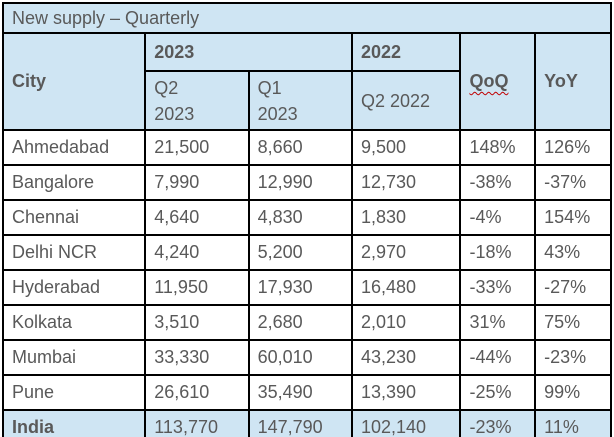 The width and height of the screenshot is (614, 437). I want to click on table-row: Pune 26,610 35,490 13,390 -25% 99%, so click(306, 392).